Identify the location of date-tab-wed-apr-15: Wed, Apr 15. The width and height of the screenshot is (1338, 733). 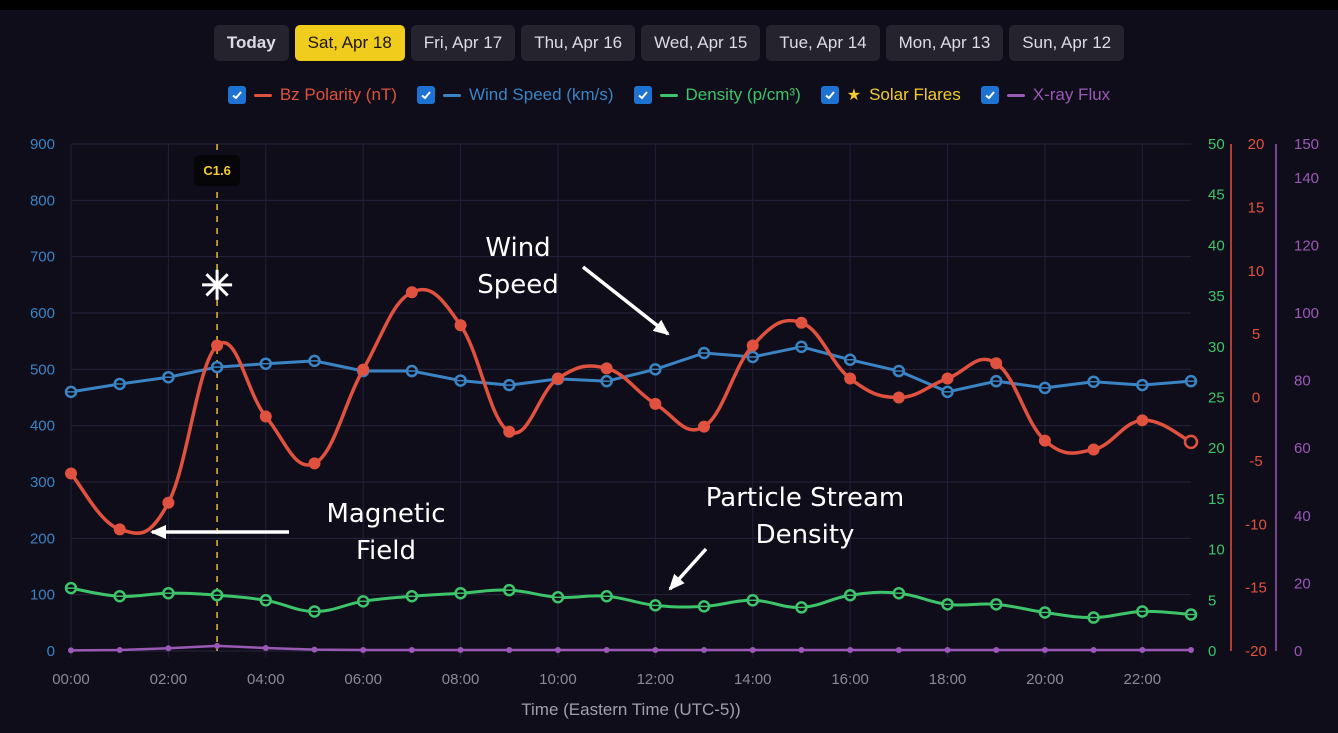
(701, 43).